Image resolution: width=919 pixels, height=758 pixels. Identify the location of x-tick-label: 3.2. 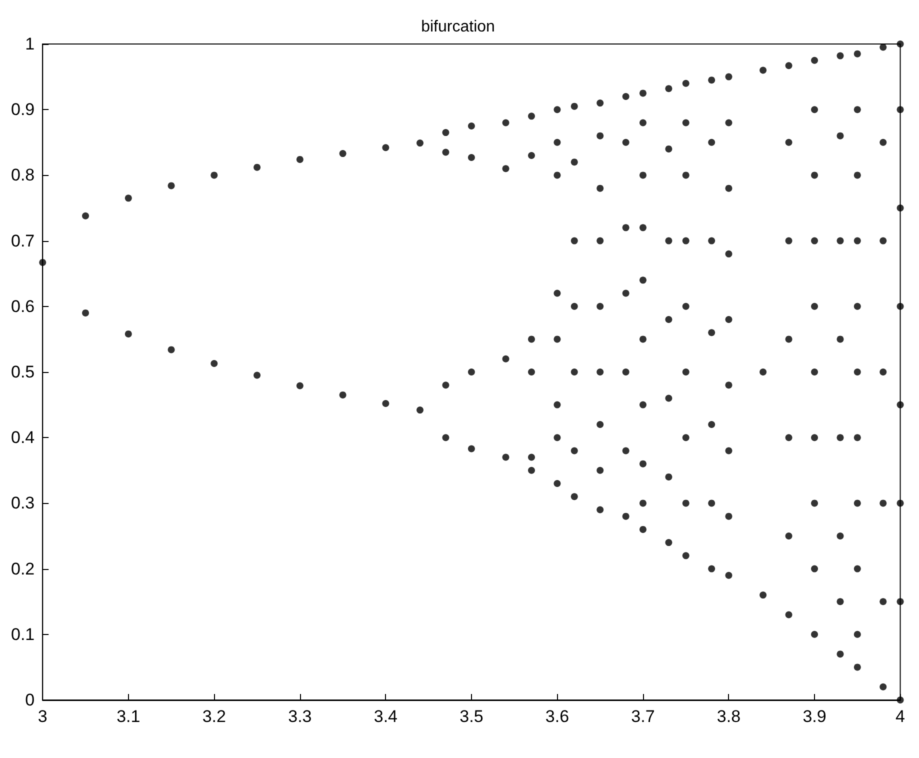
(214, 716).